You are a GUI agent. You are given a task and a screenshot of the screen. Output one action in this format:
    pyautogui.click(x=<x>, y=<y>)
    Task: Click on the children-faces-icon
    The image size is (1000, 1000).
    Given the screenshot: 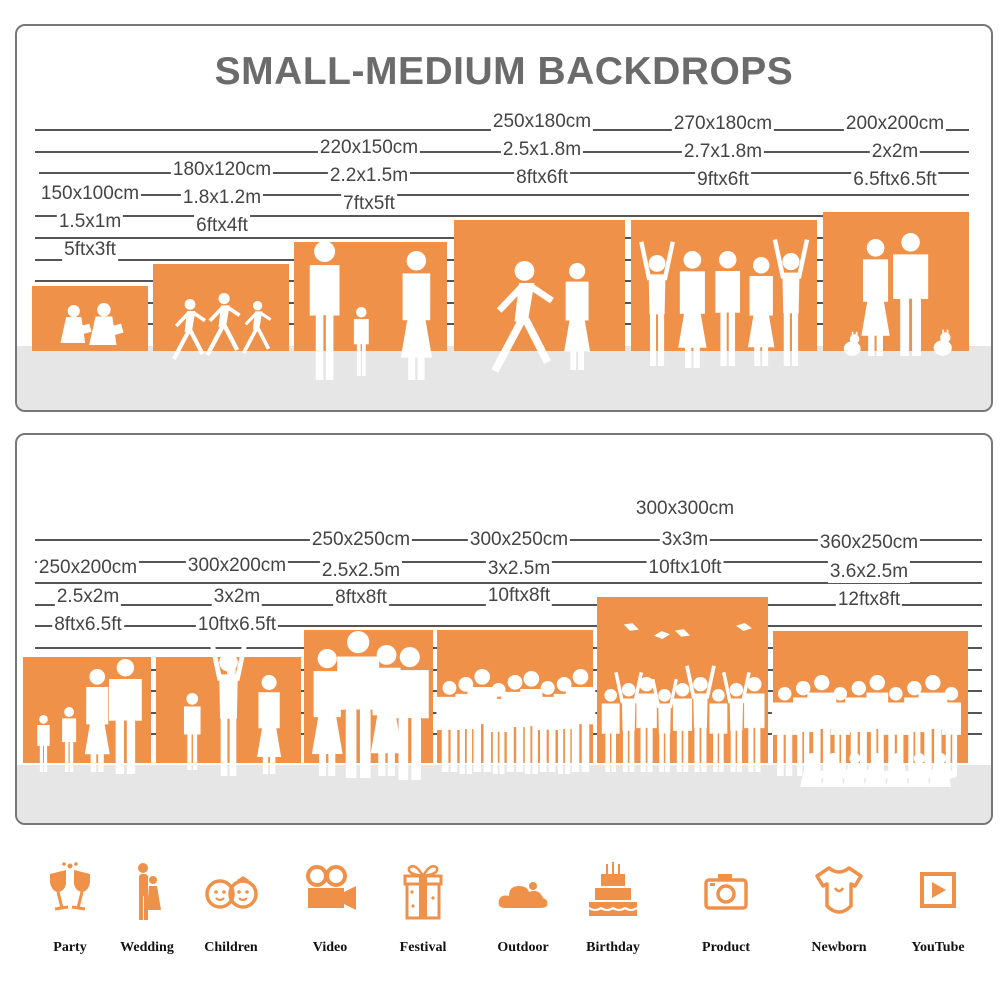 What is the action you would take?
    pyautogui.click(x=231, y=890)
    